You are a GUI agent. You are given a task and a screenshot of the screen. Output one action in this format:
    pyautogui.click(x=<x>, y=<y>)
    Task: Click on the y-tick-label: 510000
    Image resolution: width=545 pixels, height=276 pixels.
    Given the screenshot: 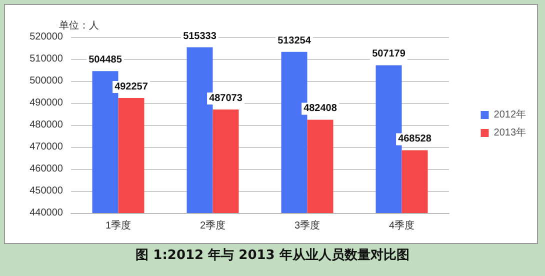 What is the action you would take?
    pyautogui.click(x=47, y=59)
    